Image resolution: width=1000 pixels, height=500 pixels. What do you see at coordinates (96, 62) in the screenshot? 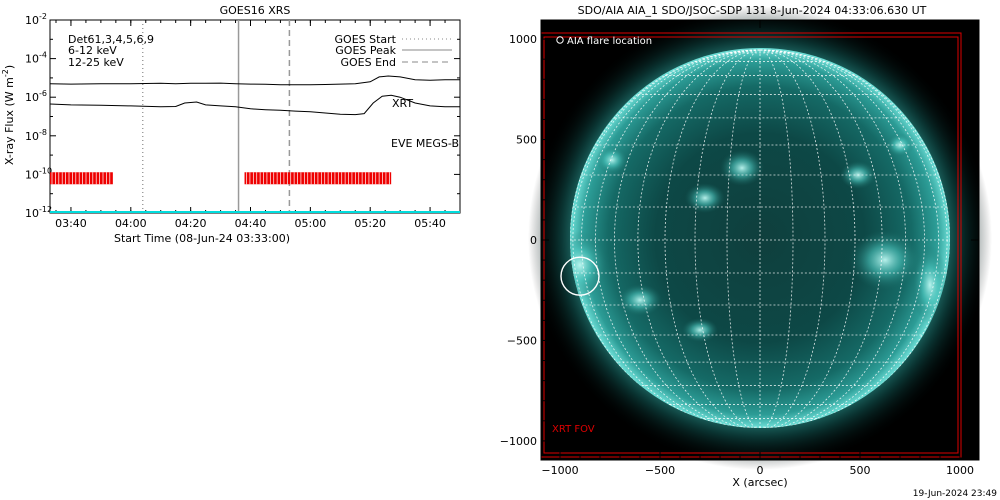
I see `band-label-12-25: 12-25 keV` at bounding box center [96, 62].